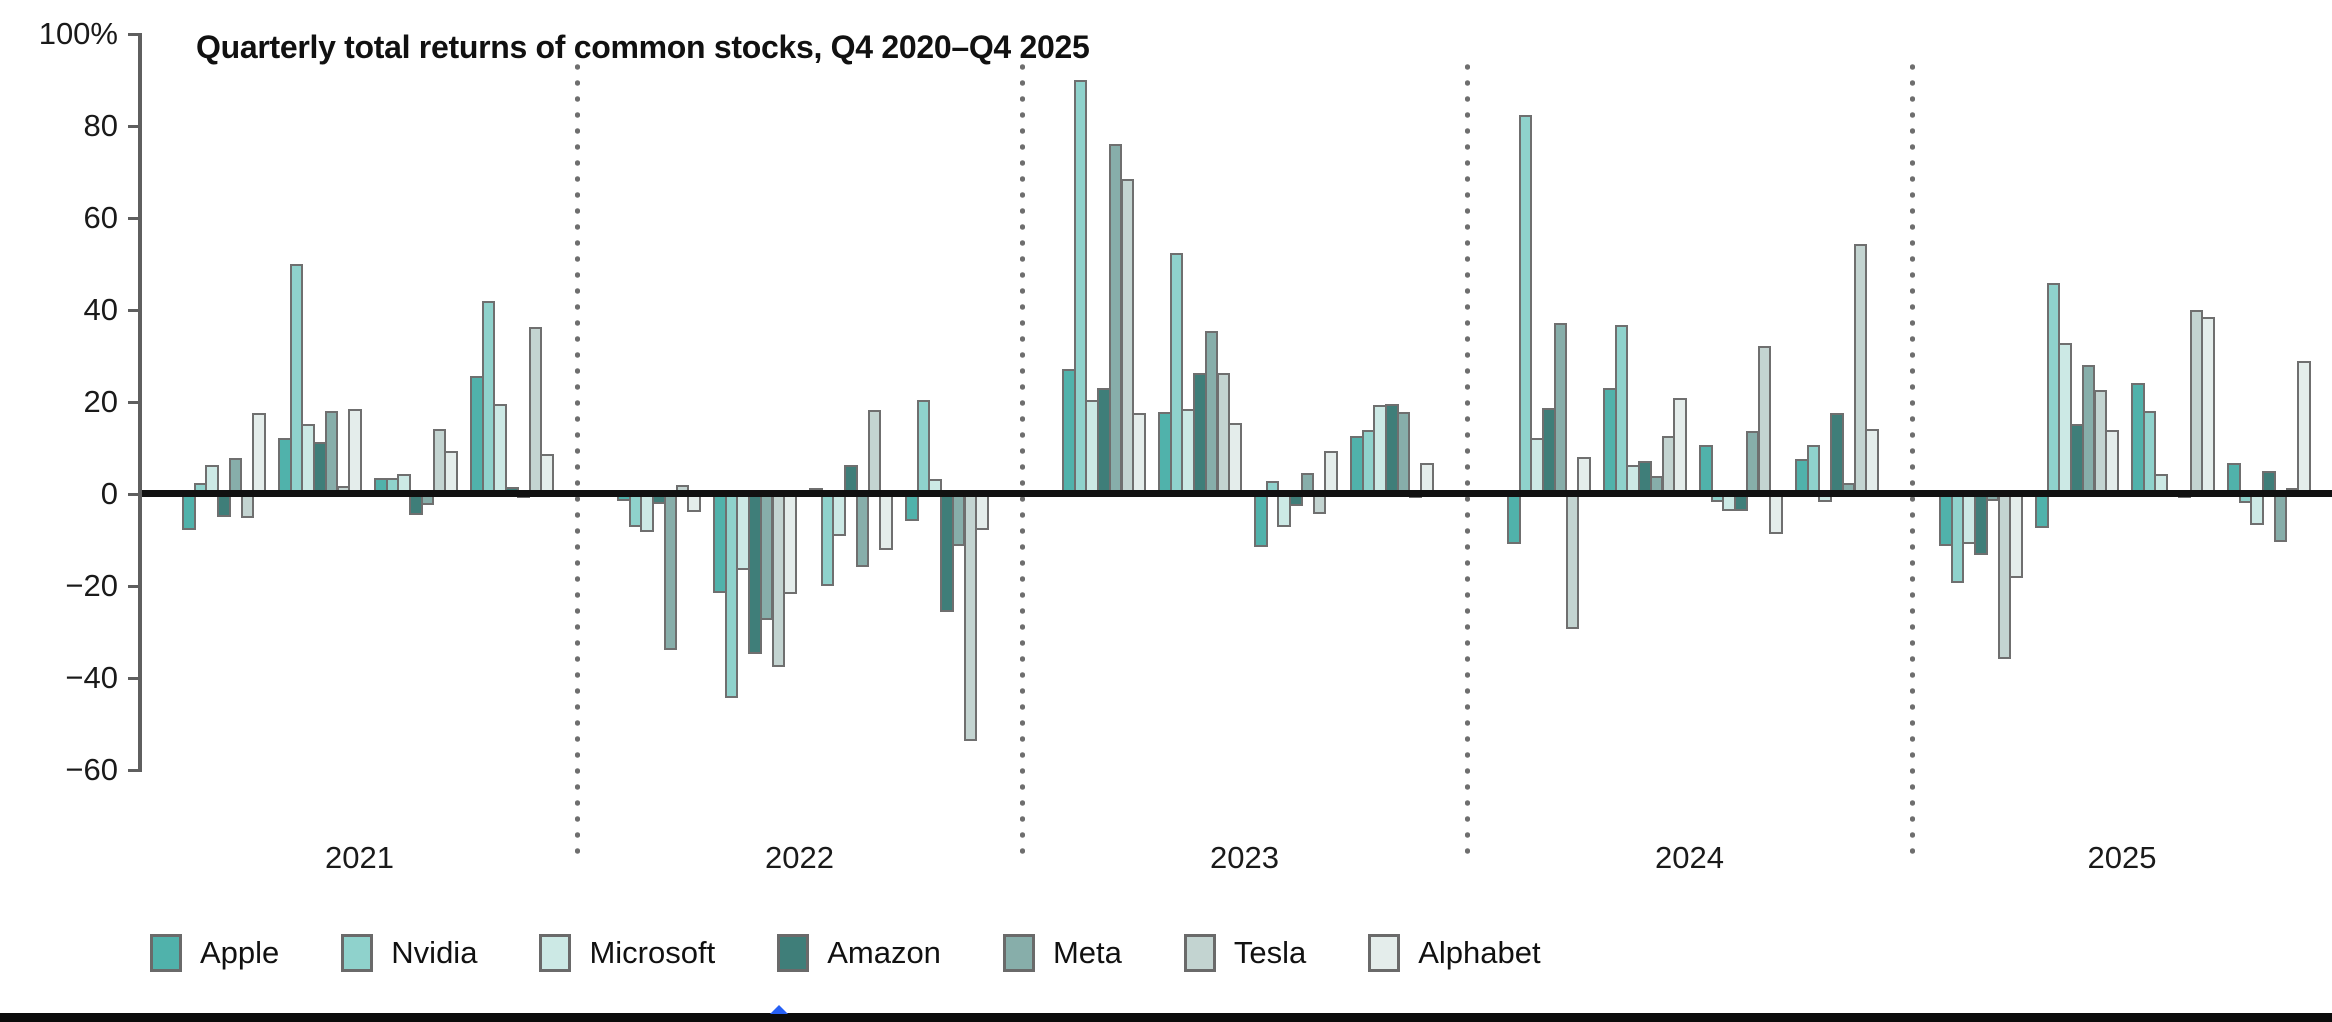  What do you see at coordinates (2304, 427) in the screenshot?
I see `bar-alphabet-q4-2025` at bounding box center [2304, 427].